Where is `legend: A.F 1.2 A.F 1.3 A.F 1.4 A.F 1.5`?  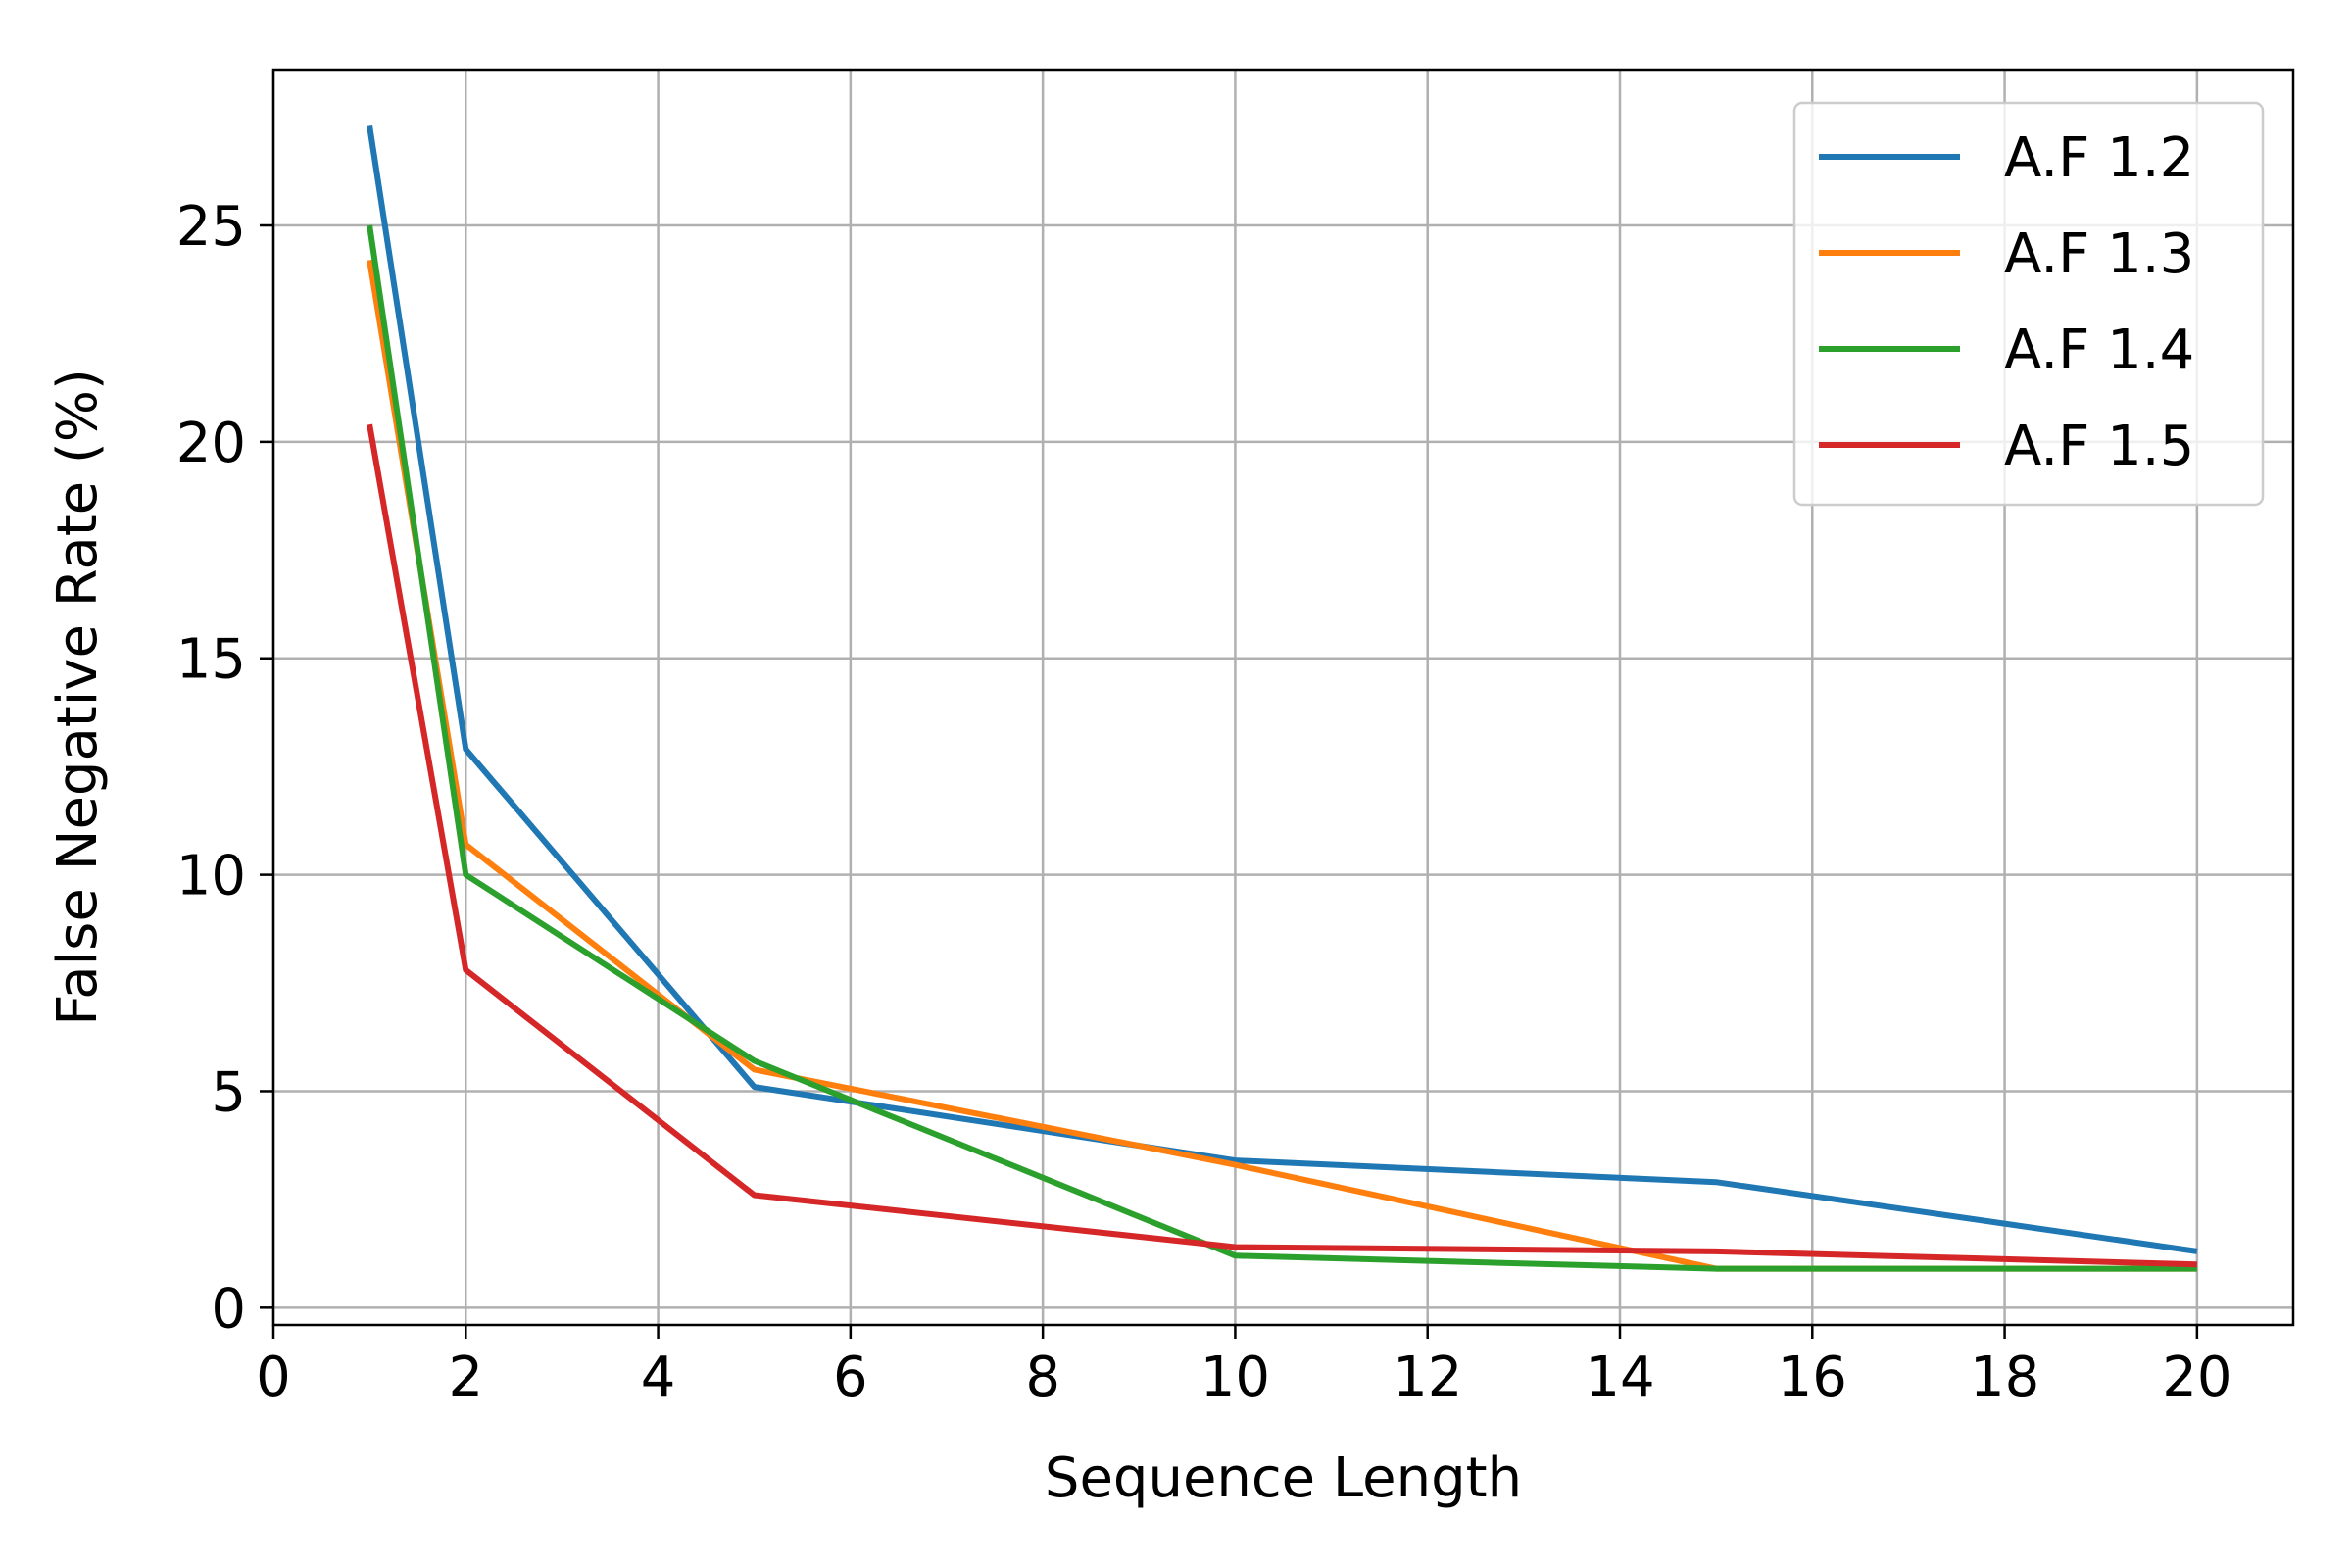 legend: A.F 1.2 A.F 1.3 A.F 1.4 A.F 1.5 is located at coordinates (2029, 304).